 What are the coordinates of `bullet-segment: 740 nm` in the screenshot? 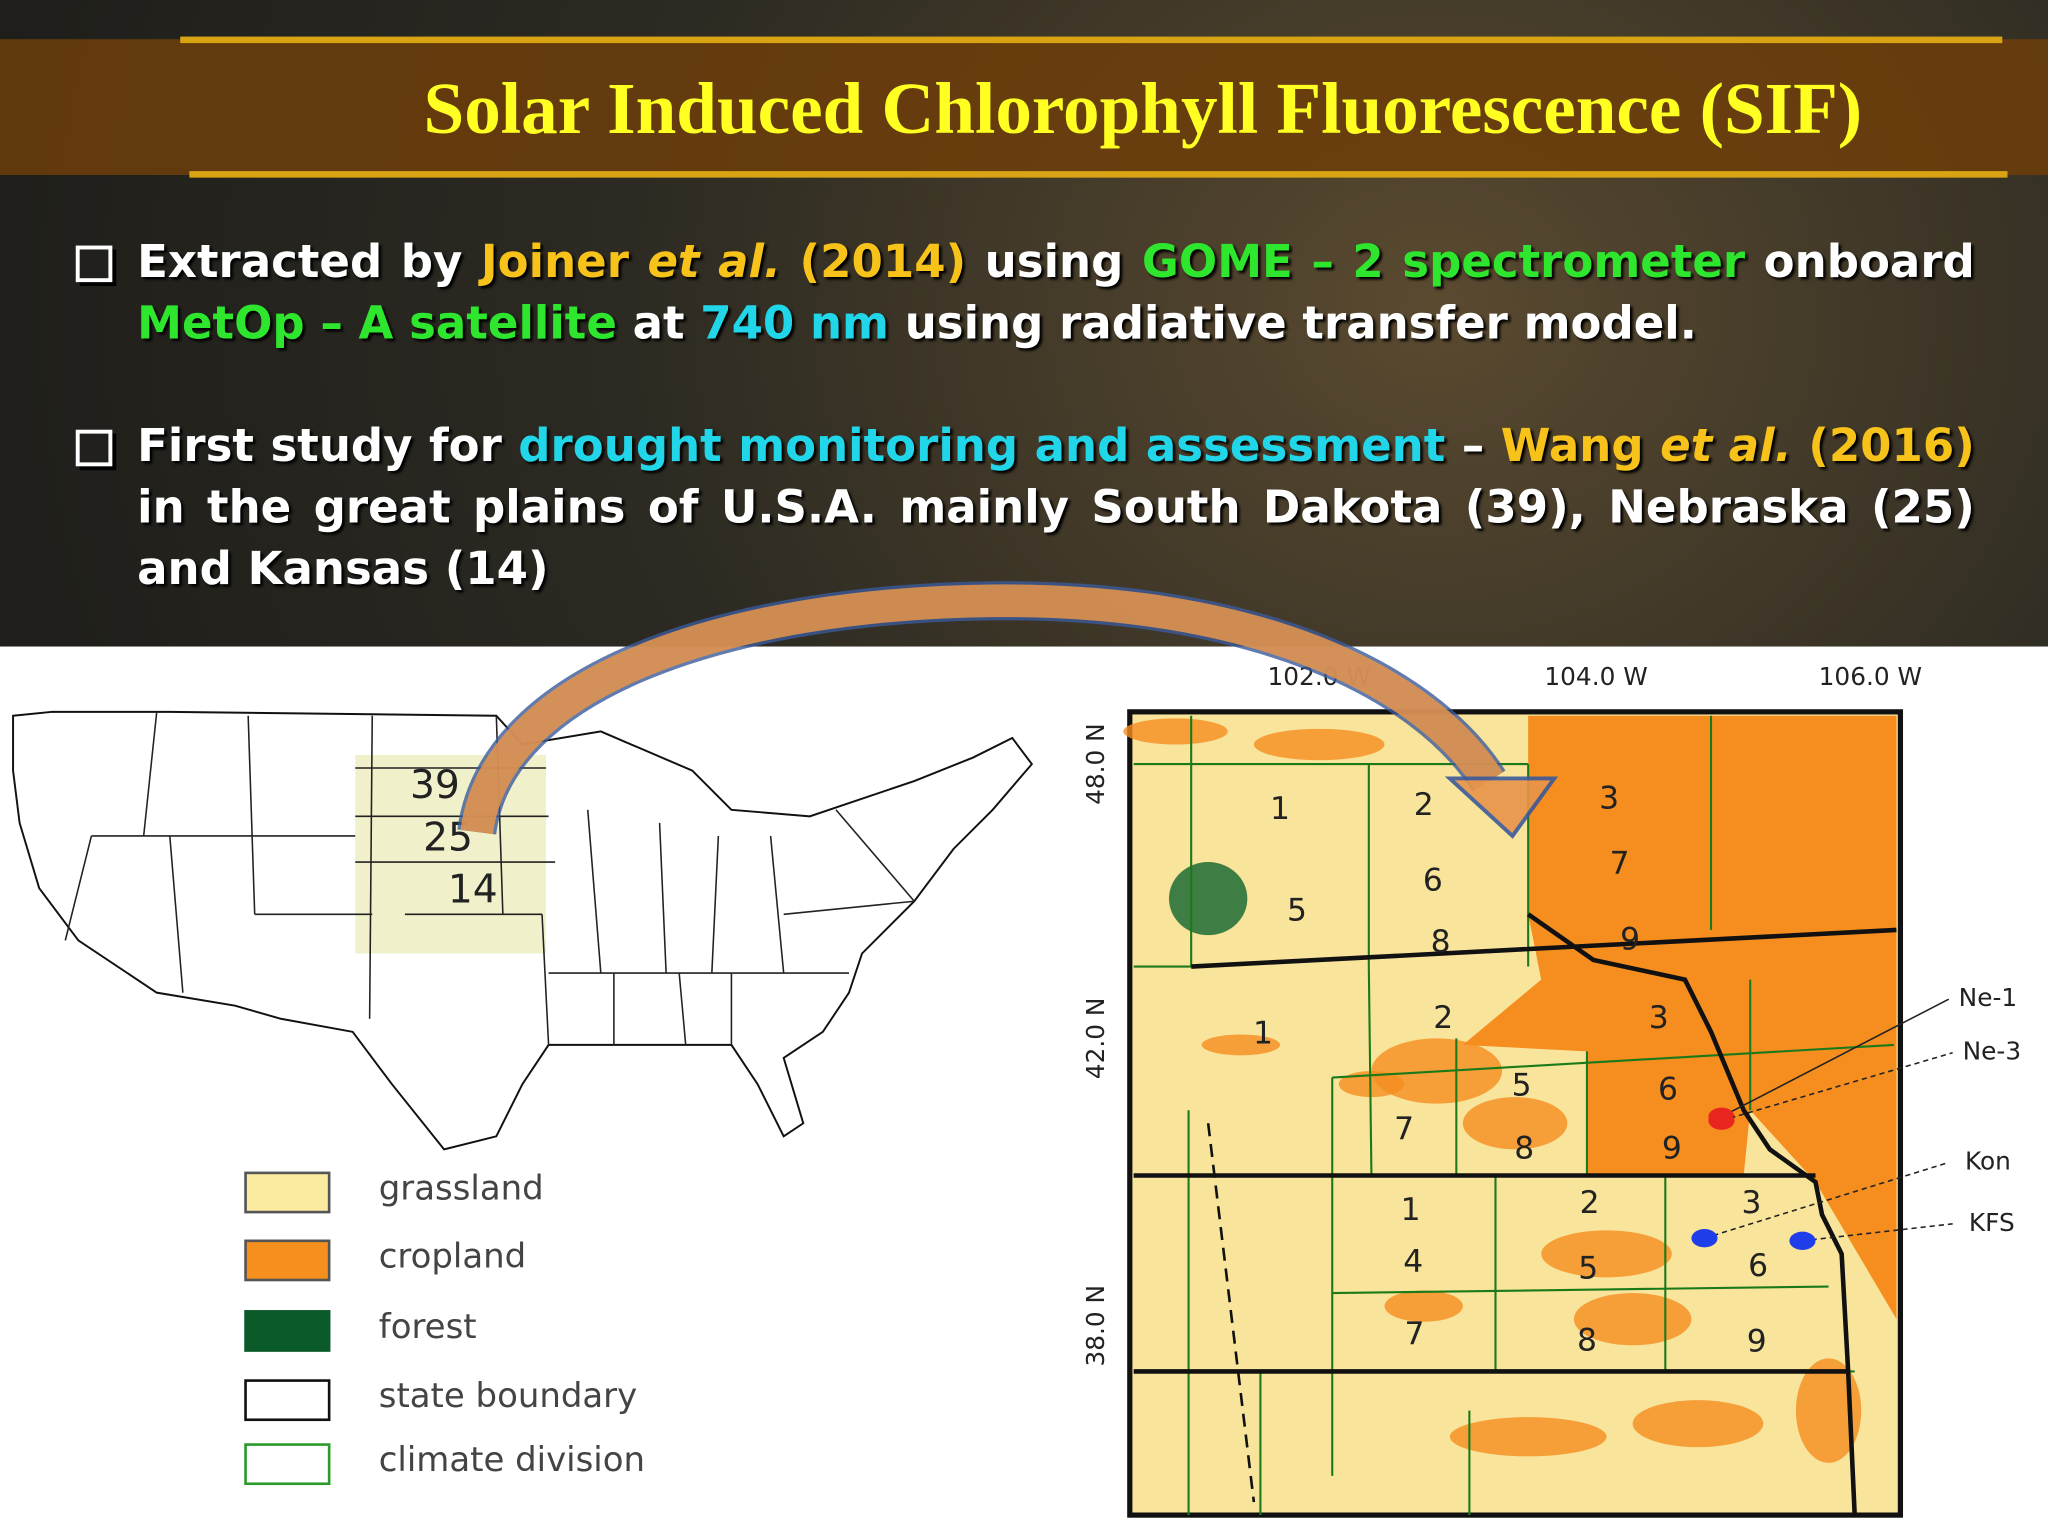 It's located at (795, 324).